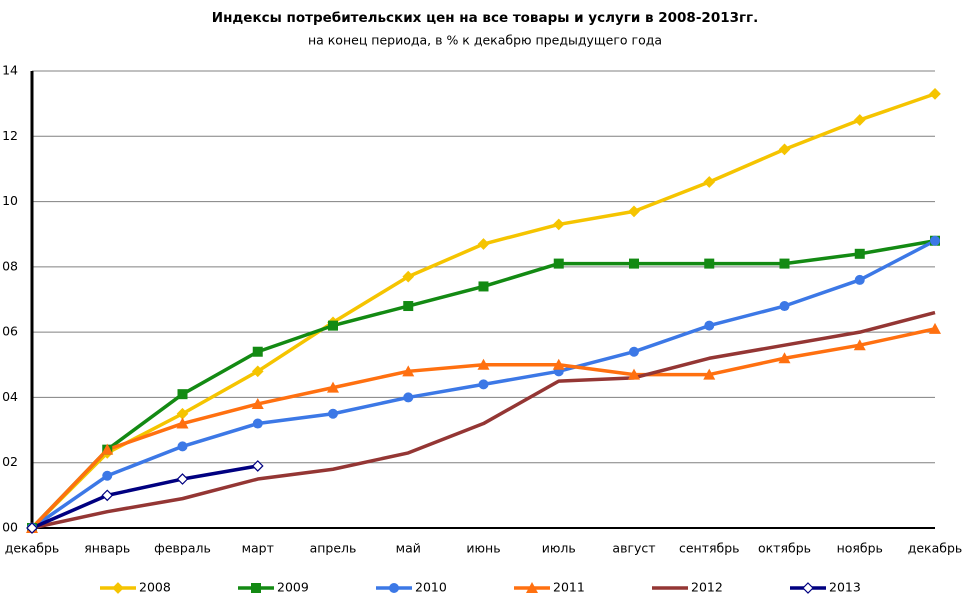 This screenshot has height=614, width=971. What do you see at coordinates (10, 135) in the screenshot?
I see `y-tick-label: 12` at bounding box center [10, 135].